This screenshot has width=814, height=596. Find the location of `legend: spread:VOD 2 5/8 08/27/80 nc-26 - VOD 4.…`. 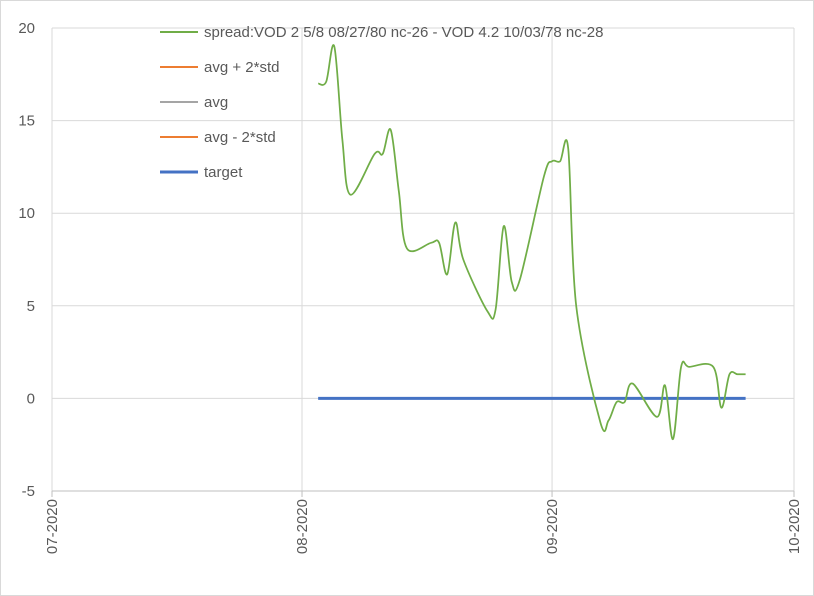

legend: spread:VOD 2 5/8 08/27/80 nc-26 - VOD 4.… is located at coordinates (381, 102).